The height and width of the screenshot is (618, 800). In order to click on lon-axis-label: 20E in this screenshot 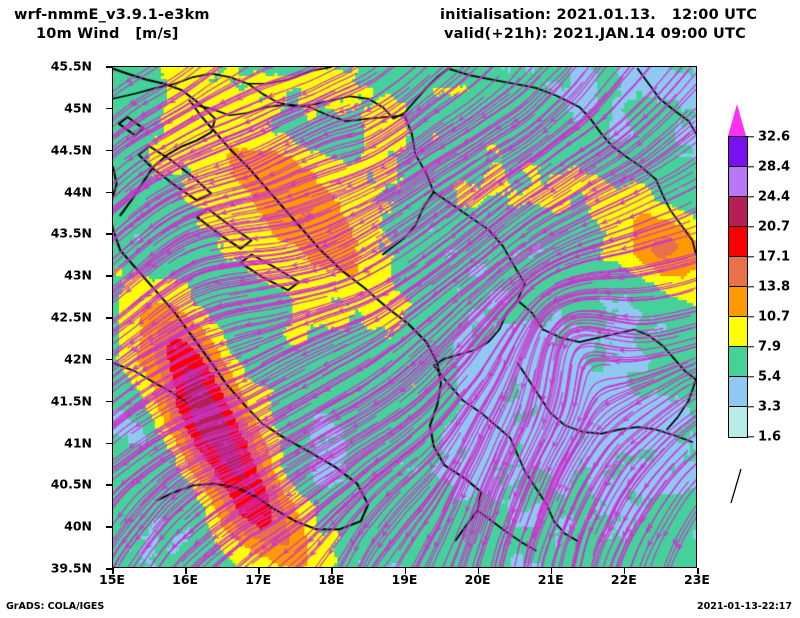, I will do `click(477, 579)`.